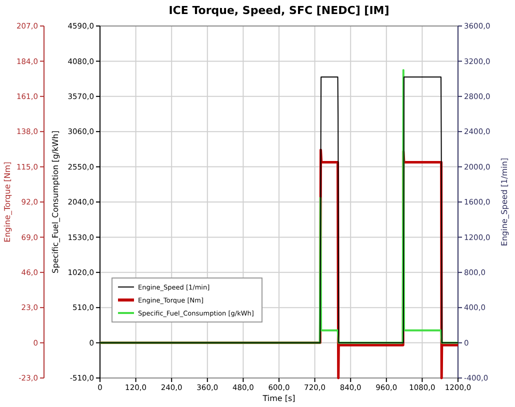 The image size is (515, 407). Describe the element at coordinates (7, 202) in the screenshot. I see `y3-axis-title: Engine_Torque [Nm]` at that location.